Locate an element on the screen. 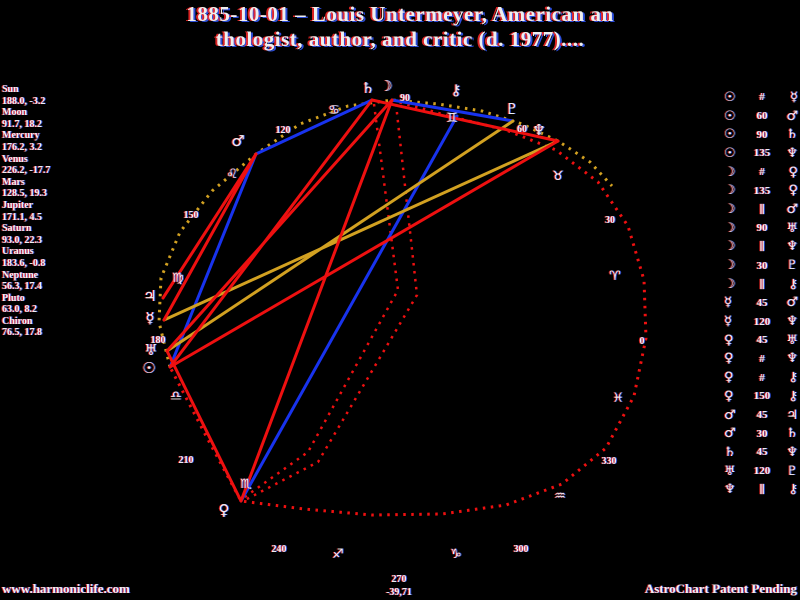  aspect-type-label: 90 is located at coordinates (762, 228).